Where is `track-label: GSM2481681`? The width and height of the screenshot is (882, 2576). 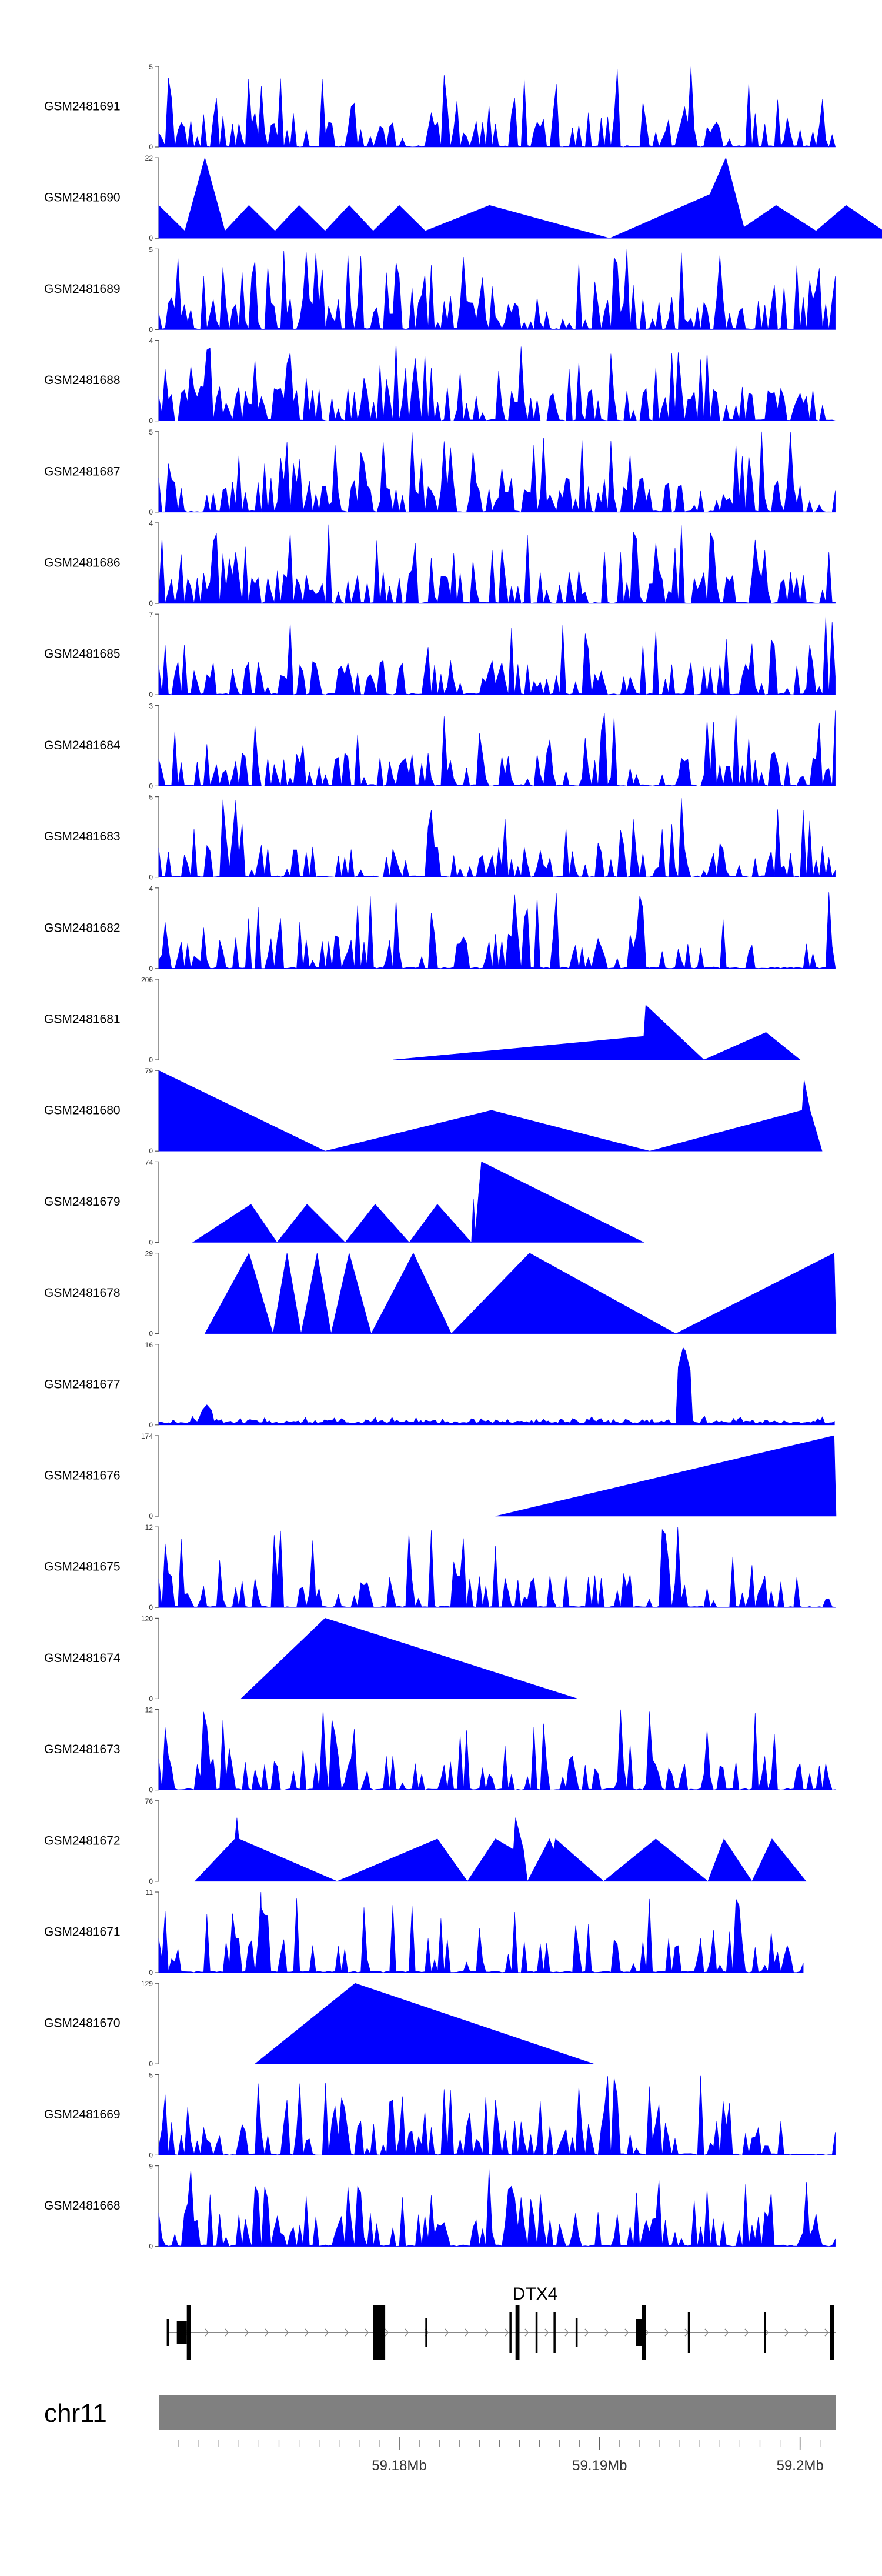
track-label: GSM2481681 is located at coordinates (82, 1019).